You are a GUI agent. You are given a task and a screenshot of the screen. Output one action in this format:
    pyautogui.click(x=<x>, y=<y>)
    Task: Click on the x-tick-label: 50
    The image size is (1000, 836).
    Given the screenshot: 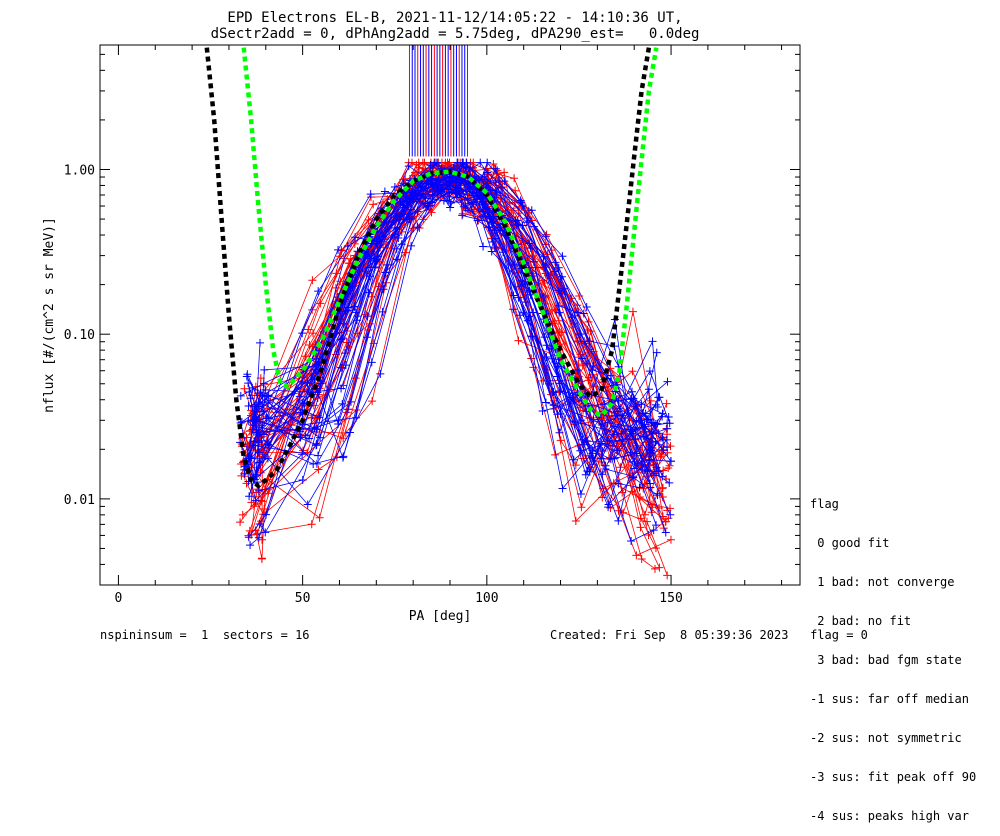 What is the action you would take?
    pyautogui.click(x=303, y=598)
    